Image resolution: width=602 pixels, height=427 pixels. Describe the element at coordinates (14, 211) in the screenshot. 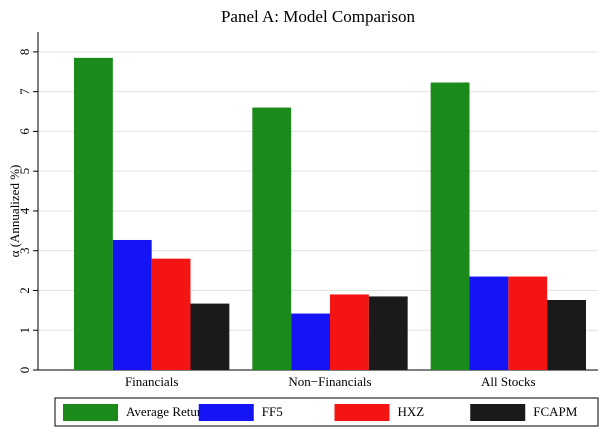

I see `y-axis-label: α (Annualized %)` at that location.